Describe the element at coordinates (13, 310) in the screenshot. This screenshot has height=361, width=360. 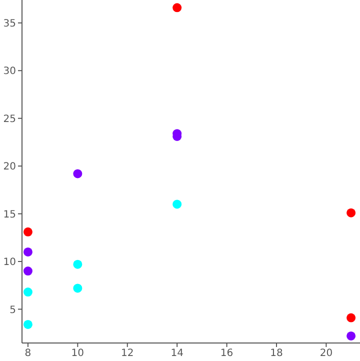
I see `y-tick-label: 5` at that location.